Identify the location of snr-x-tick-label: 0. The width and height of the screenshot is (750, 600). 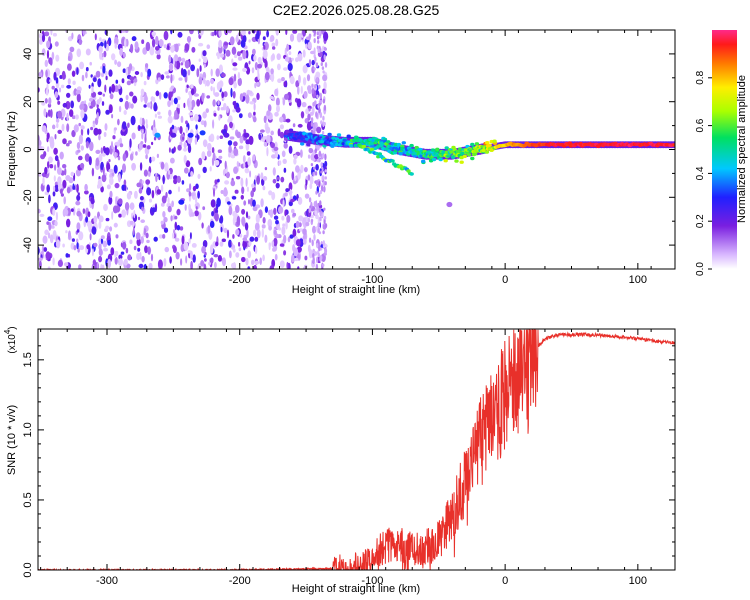
(505, 581).